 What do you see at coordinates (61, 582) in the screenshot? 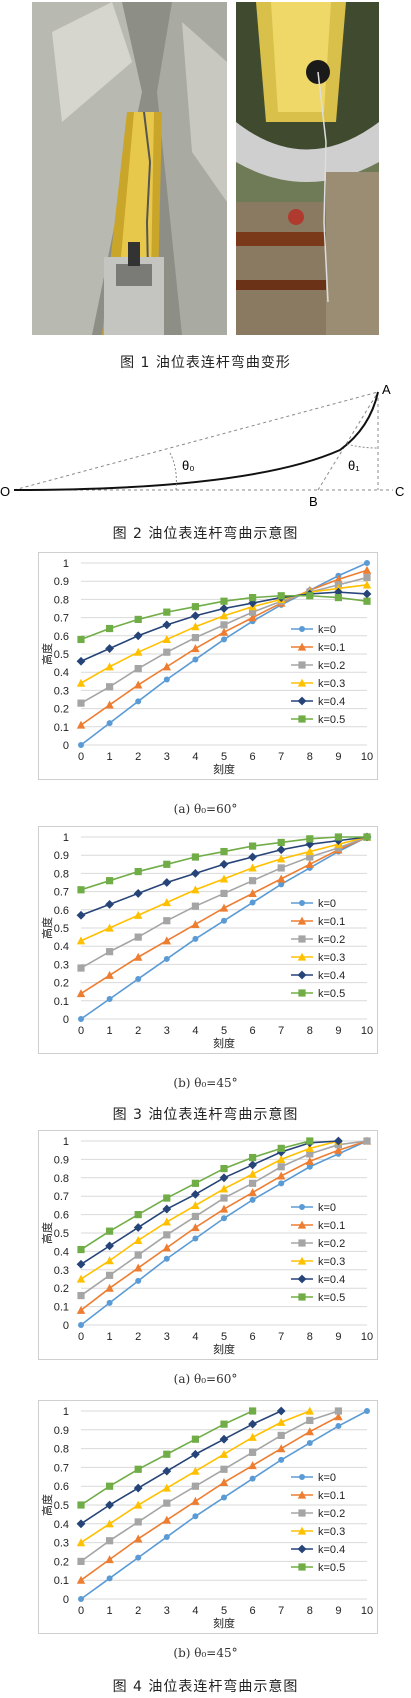
I see `y-tick-label: 0.9` at bounding box center [61, 582].